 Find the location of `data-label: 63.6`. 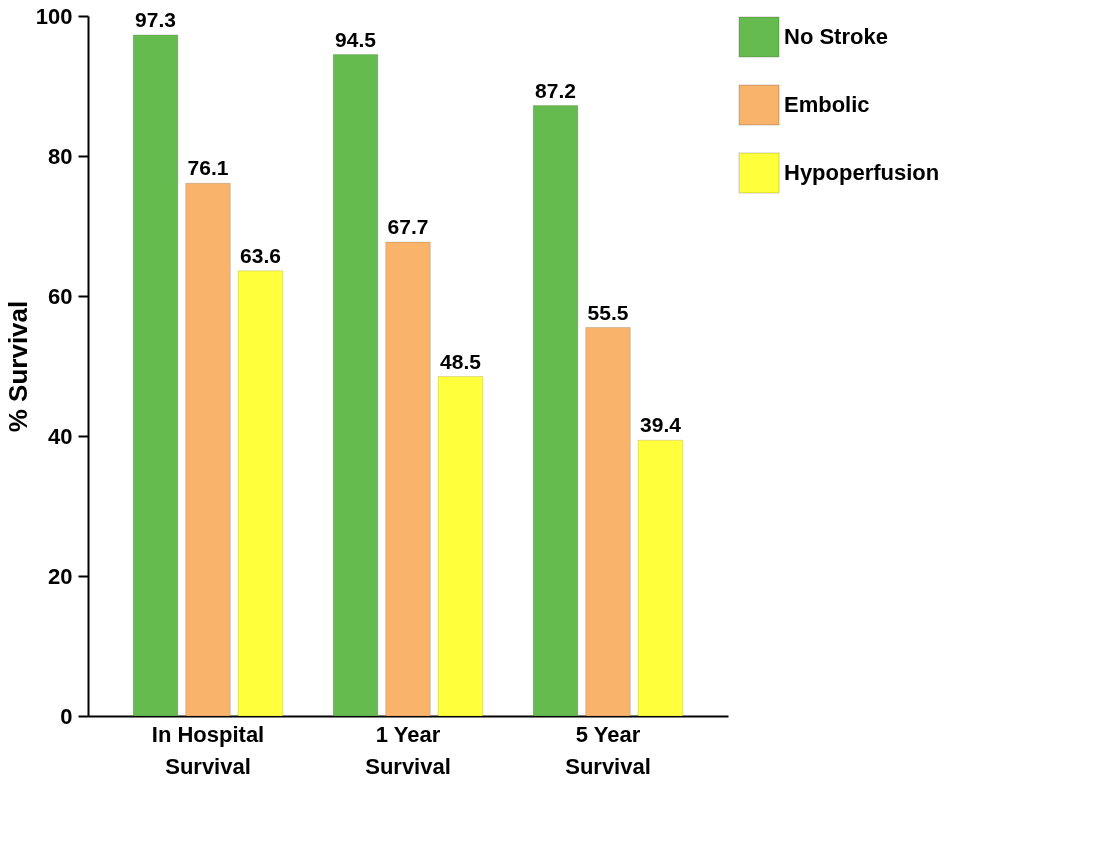

data-label: 63.6 is located at coordinates (260, 255).